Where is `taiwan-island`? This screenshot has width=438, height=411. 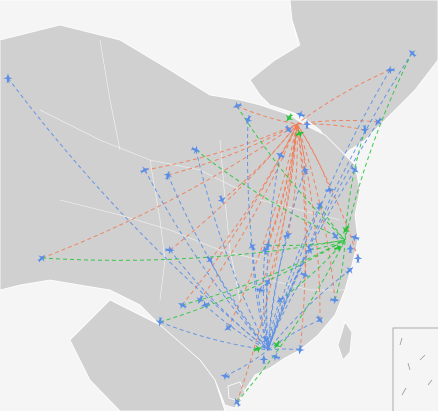 taiwan-island is located at coordinates (345, 341).